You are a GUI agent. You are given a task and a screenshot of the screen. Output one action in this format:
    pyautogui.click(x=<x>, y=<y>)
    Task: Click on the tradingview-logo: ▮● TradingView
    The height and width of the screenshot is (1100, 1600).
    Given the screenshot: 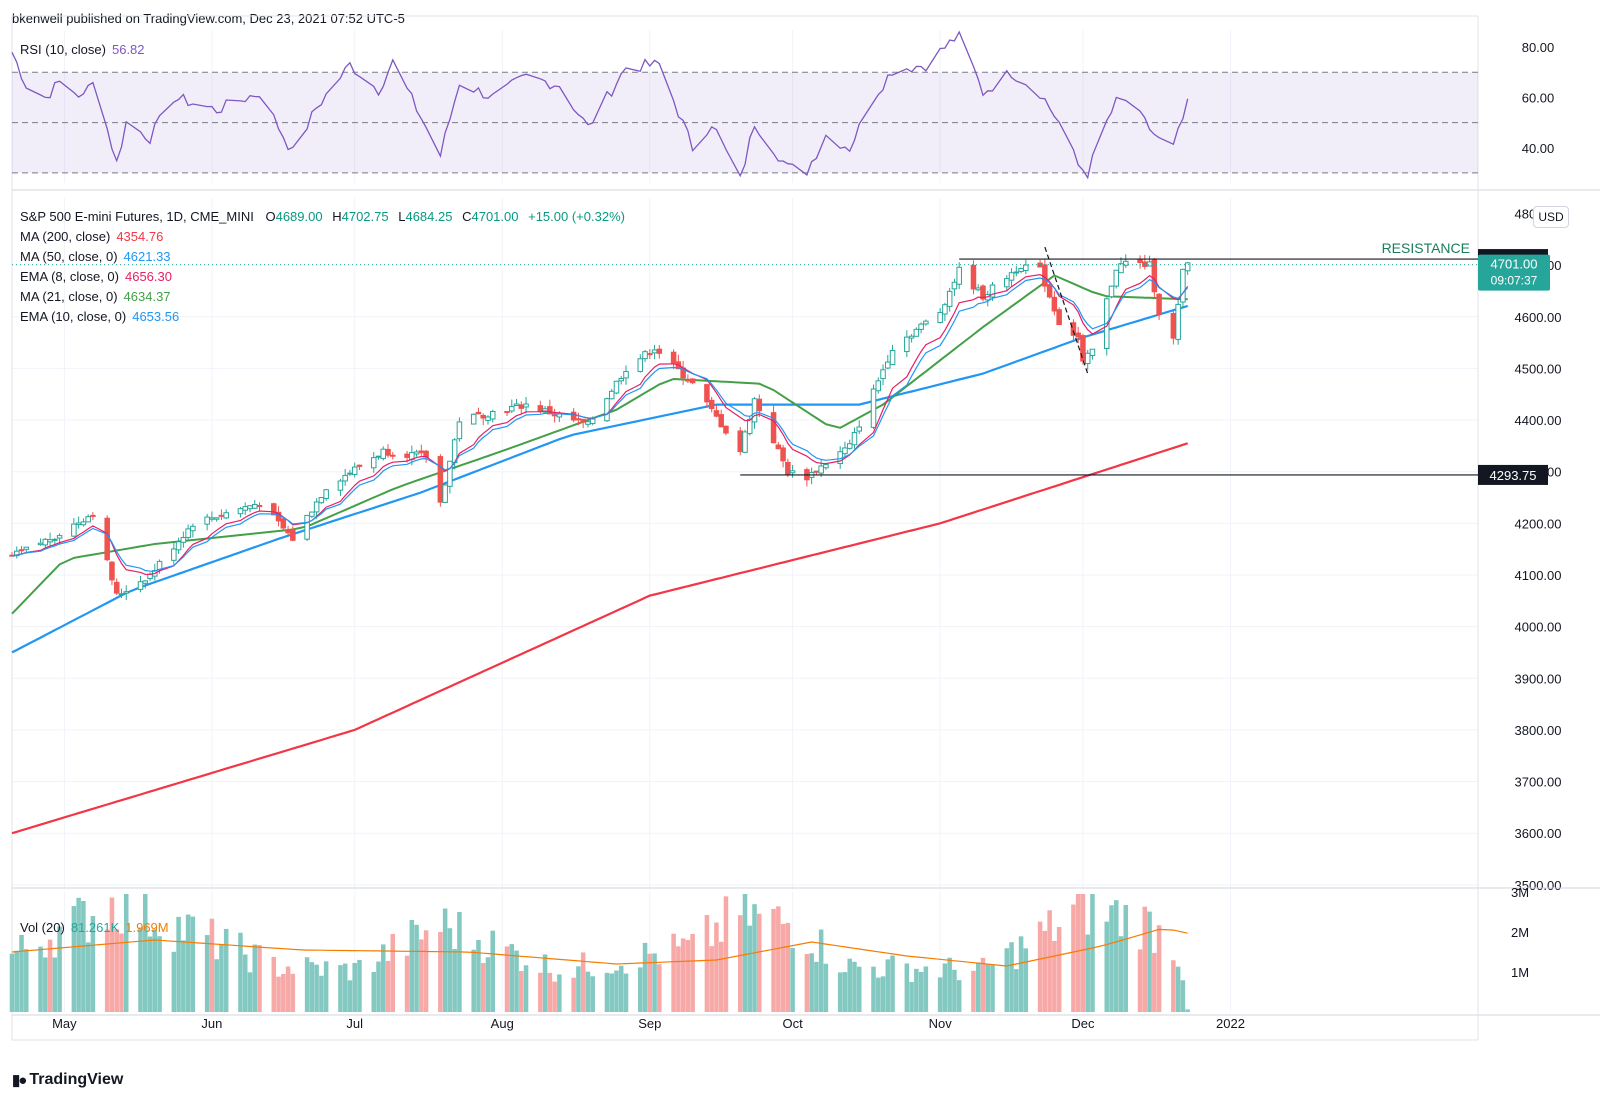 What is the action you would take?
    pyautogui.click(x=67, y=1080)
    